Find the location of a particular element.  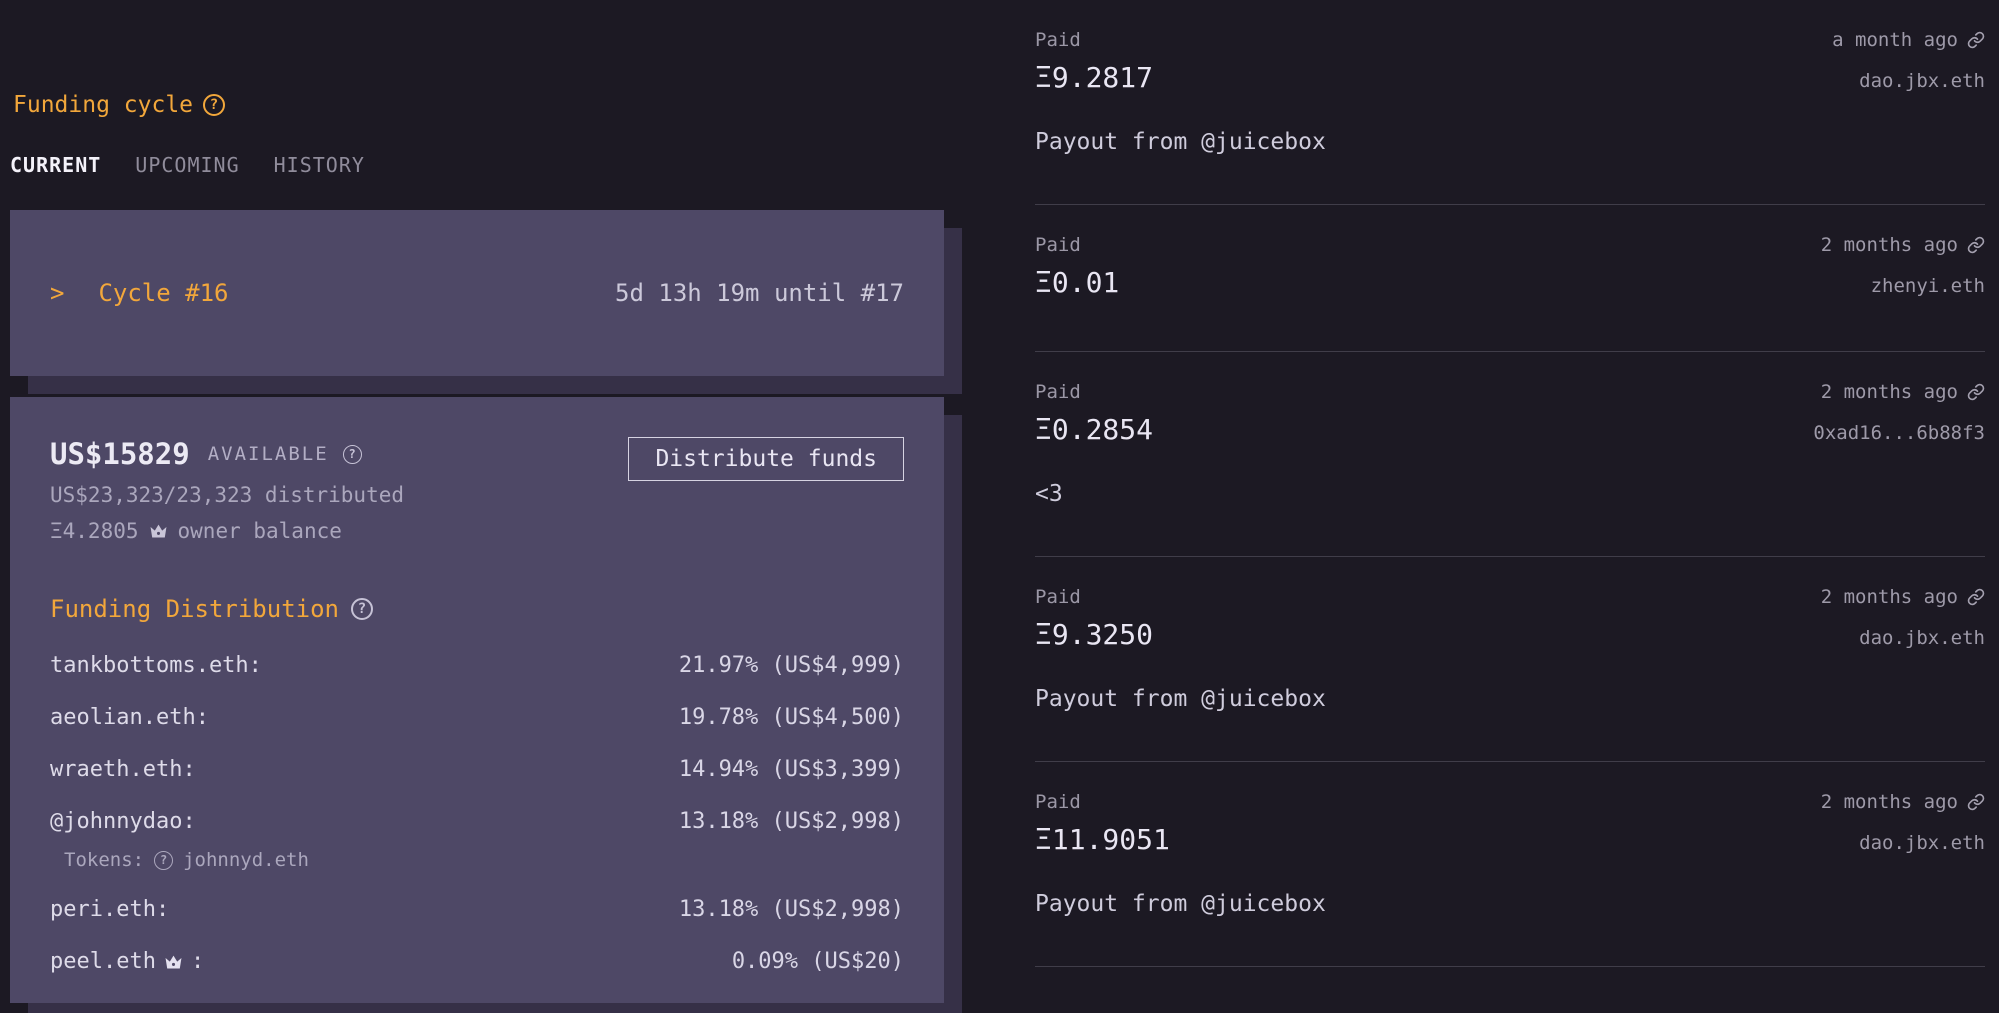

payee-name: tankbottoms.eth: is located at coordinates (156, 665).